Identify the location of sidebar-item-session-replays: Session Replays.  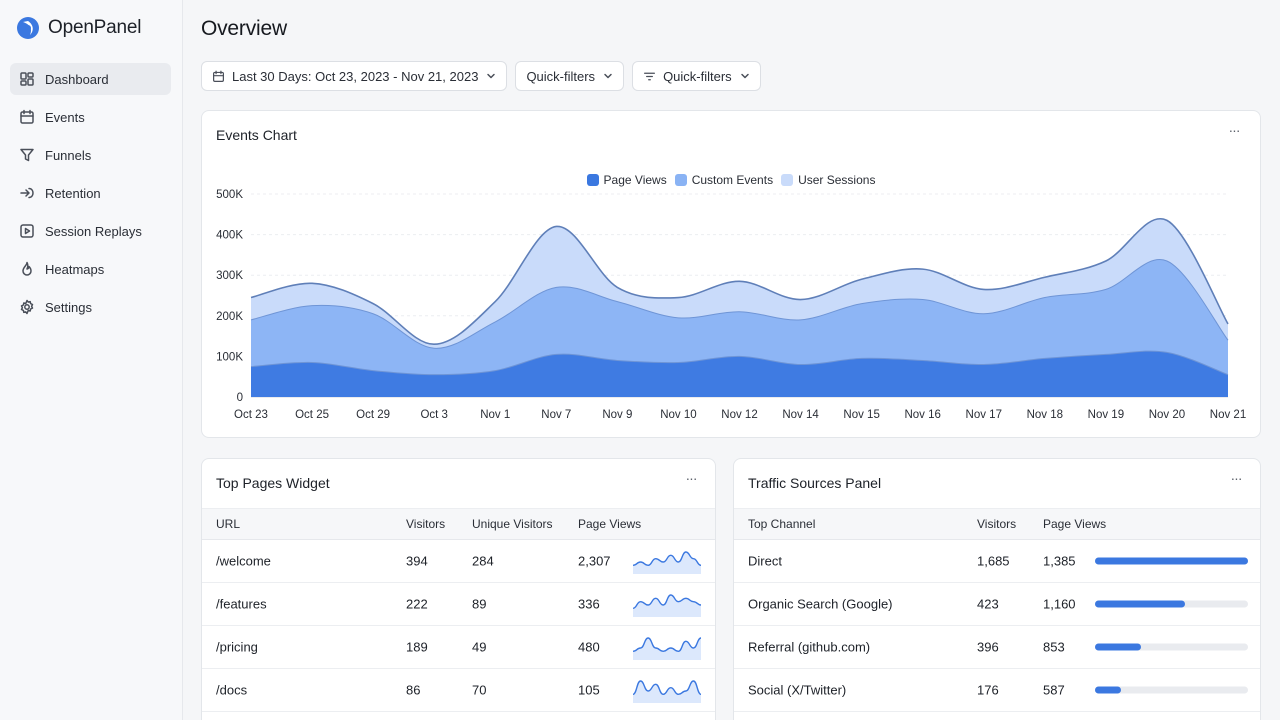
(90, 231).